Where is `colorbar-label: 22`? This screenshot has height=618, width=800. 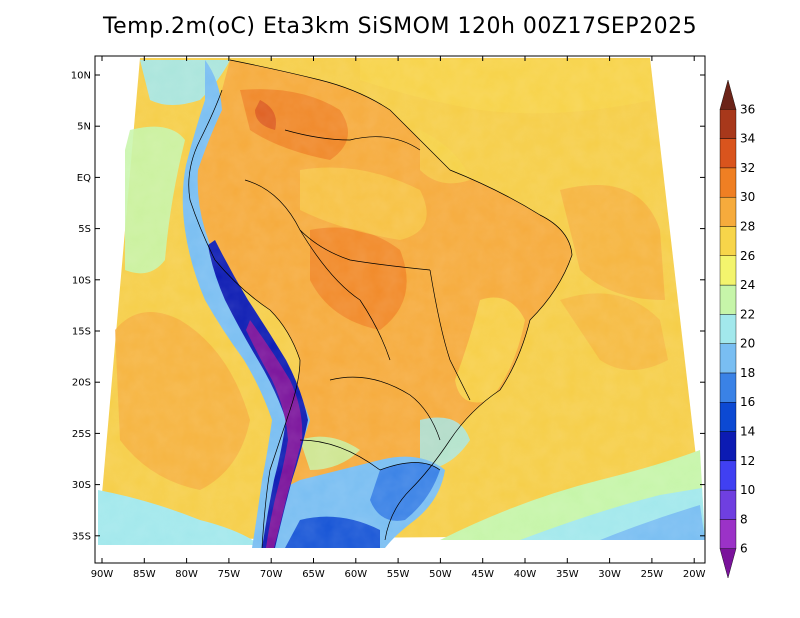 colorbar-label: 22 is located at coordinates (747, 314).